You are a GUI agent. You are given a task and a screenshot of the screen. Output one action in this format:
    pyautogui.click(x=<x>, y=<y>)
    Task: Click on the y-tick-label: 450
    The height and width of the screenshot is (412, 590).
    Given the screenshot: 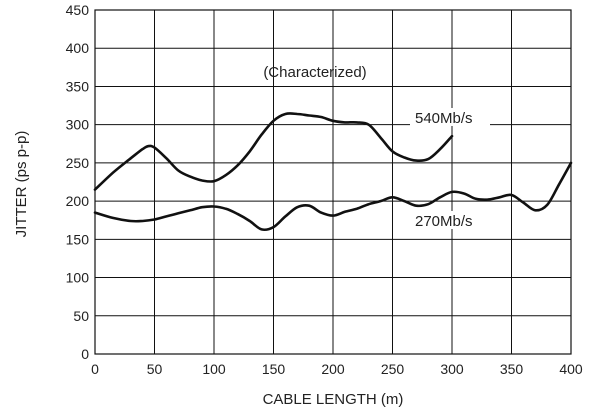 What is the action you would take?
    pyautogui.click(x=78, y=10)
    